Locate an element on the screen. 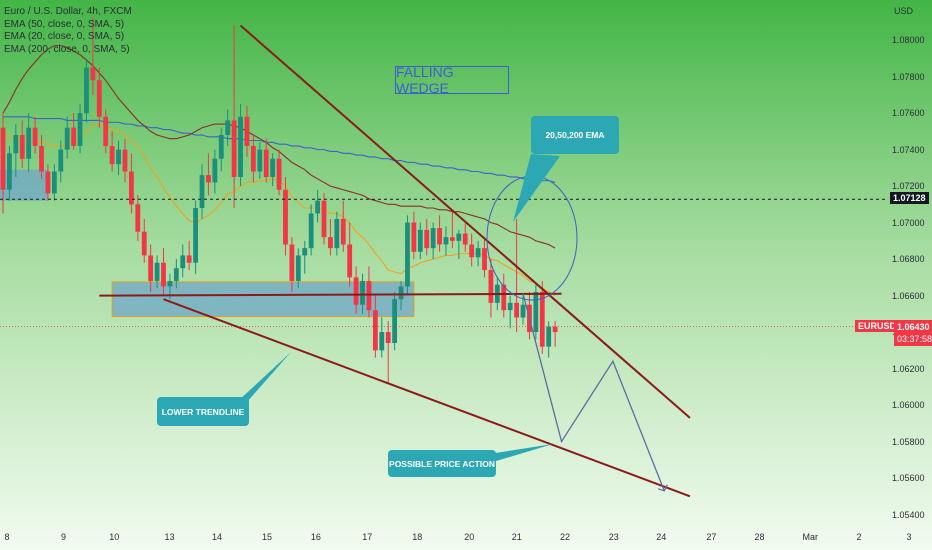  y-tick-label: 1.07800 is located at coordinates (908, 76).